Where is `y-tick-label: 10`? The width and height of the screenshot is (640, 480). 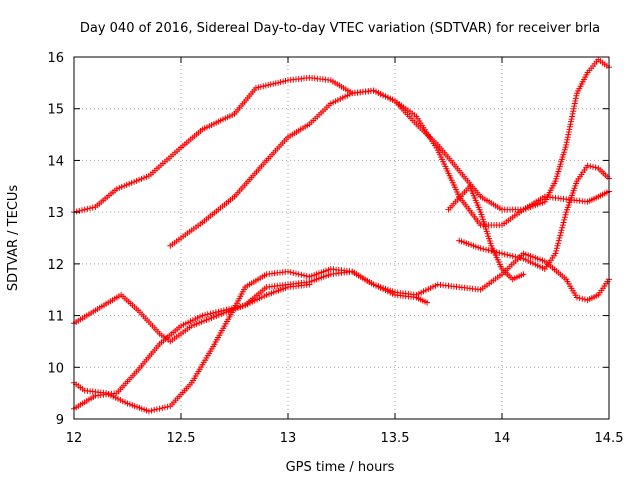
y-tick-label: 10 is located at coordinates (55, 368).